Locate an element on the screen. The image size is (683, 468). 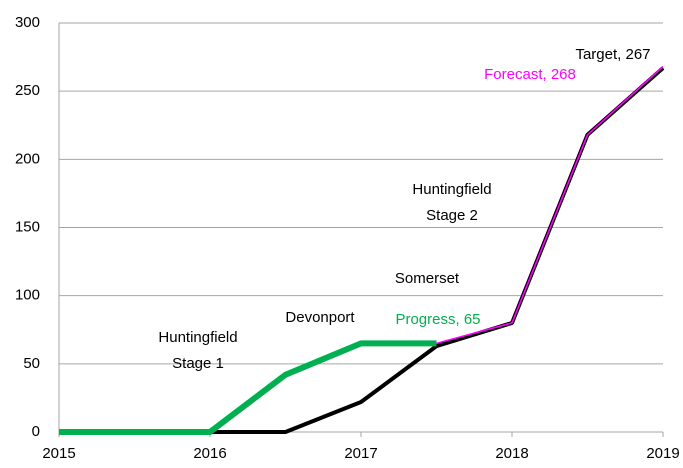
annotation: Forecast, 268 is located at coordinates (530, 74).